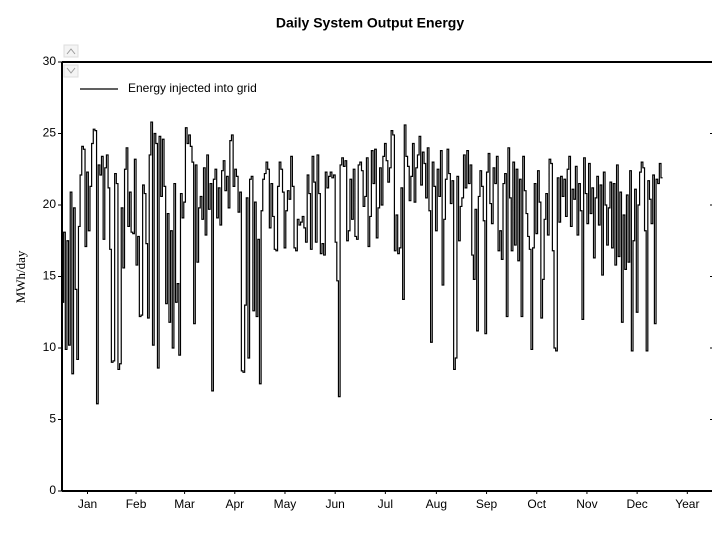 The width and height of the screenshot is (715, 546). Describe the element at coordinates (234, 504) in the screenshot. I see `x-tick-label: Apr` at that location.